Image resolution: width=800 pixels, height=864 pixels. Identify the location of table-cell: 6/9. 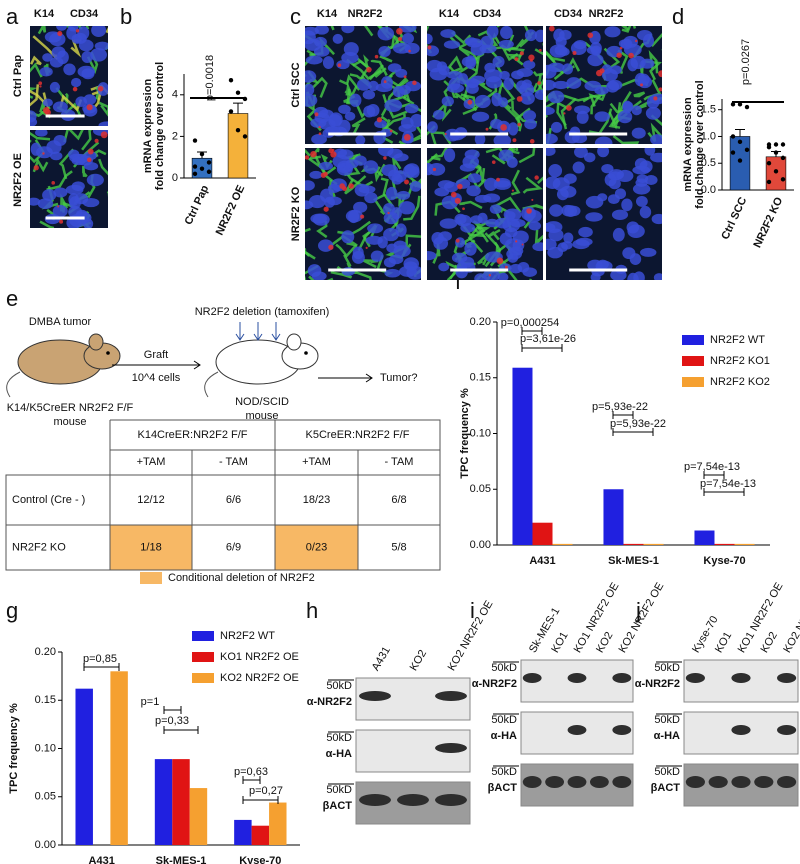
(233, 547).